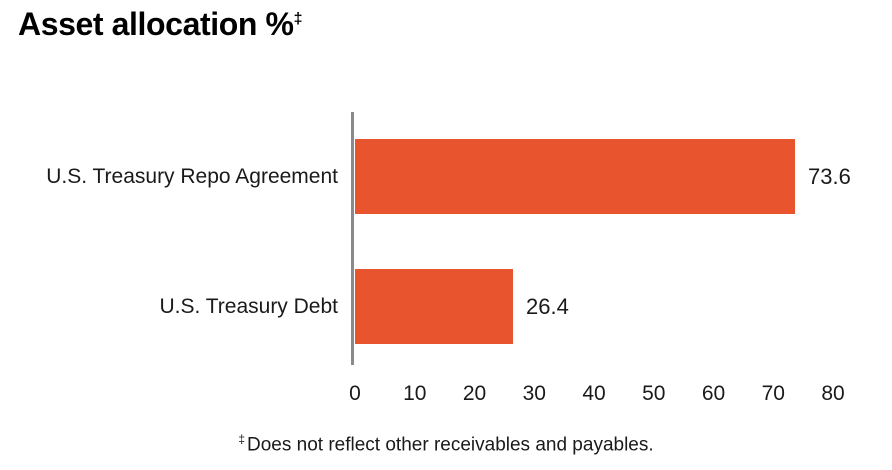 Image resolution: width=892 pixels, height=470 pixels. What do you see at coordinates (474, 393) in the screenshot?
I see `x-tick-label: 20` at bounding box center [474, 393].